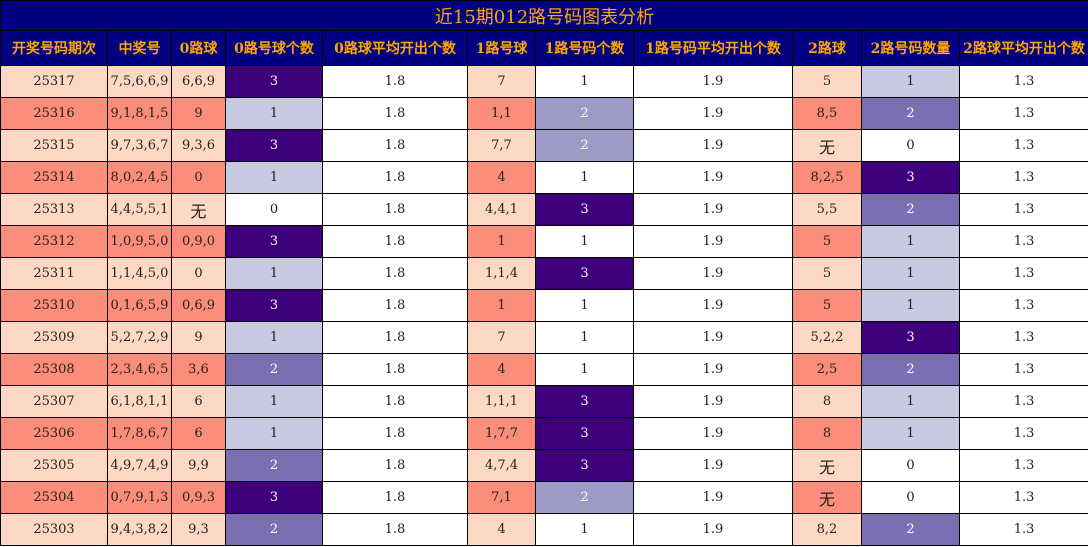  I want to click on table-row: 25308 2,3,4,6,5 3,6 2 1.8 4 1 1.9 2,5 2 1.3, so click(544, 369).